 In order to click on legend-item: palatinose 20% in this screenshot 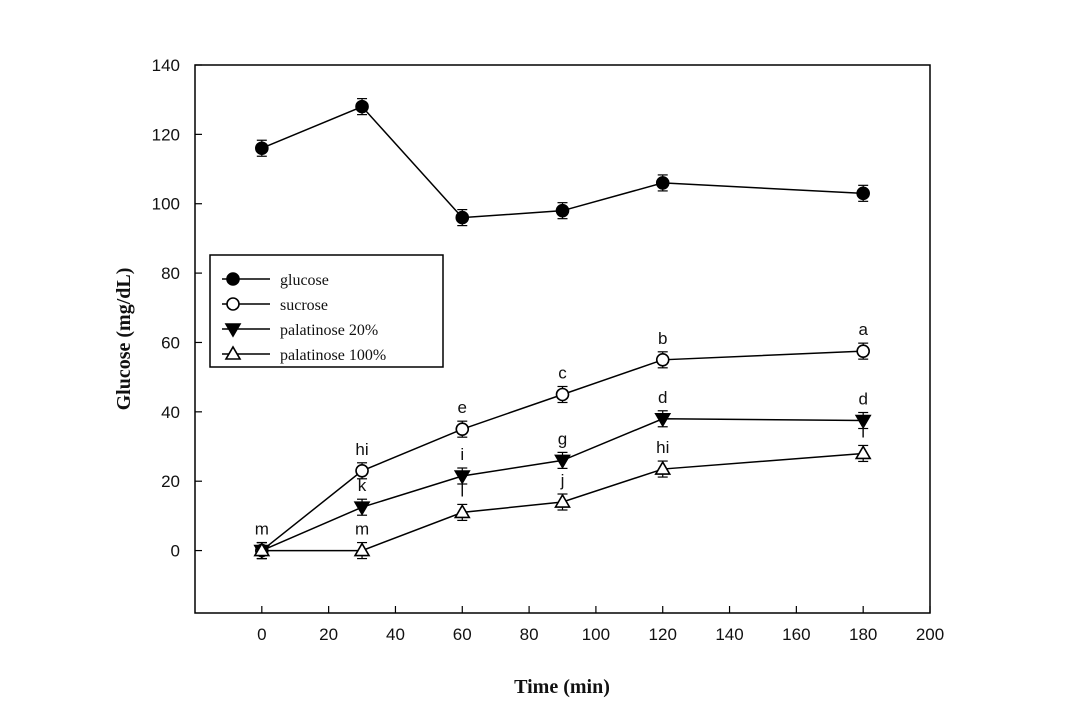, I will do `click(300, 330)`.